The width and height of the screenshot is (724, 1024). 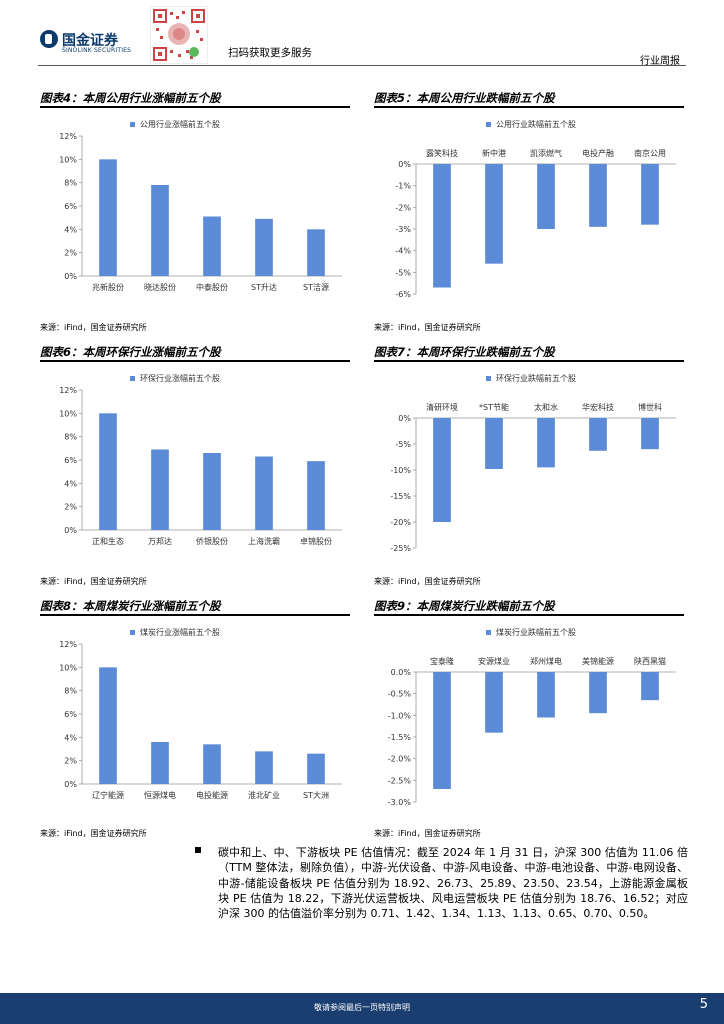 What do you see at coordinates (316, 795) in the screenshot?
I see `x-tick-label: ST大洲` at bounding box center [316, 795].